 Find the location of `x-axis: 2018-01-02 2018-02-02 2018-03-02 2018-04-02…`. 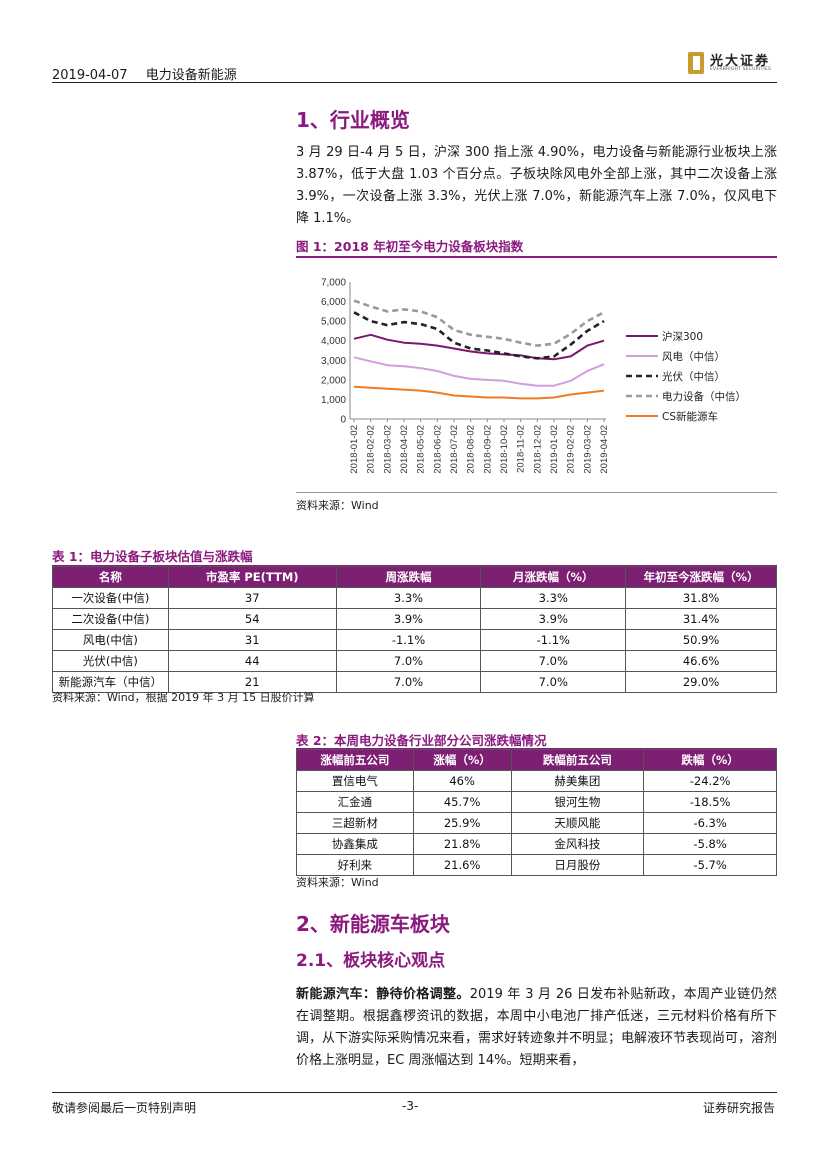

x-axis: 2018-01-02 2018-02-02 2018-03-02 2018-04-02… is located at coordinates (479, 446).